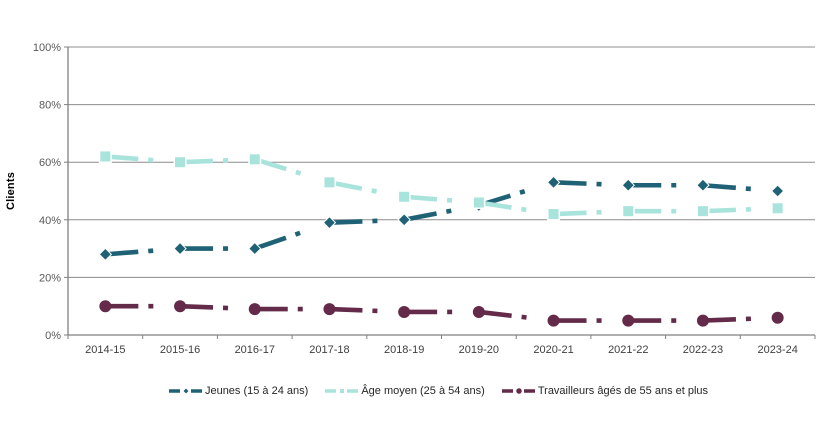 This screenshot has height=424, width=840. I want to click on legend-item-2: Travailleurs âgés de 55 ans et plus, so click(604, 391).